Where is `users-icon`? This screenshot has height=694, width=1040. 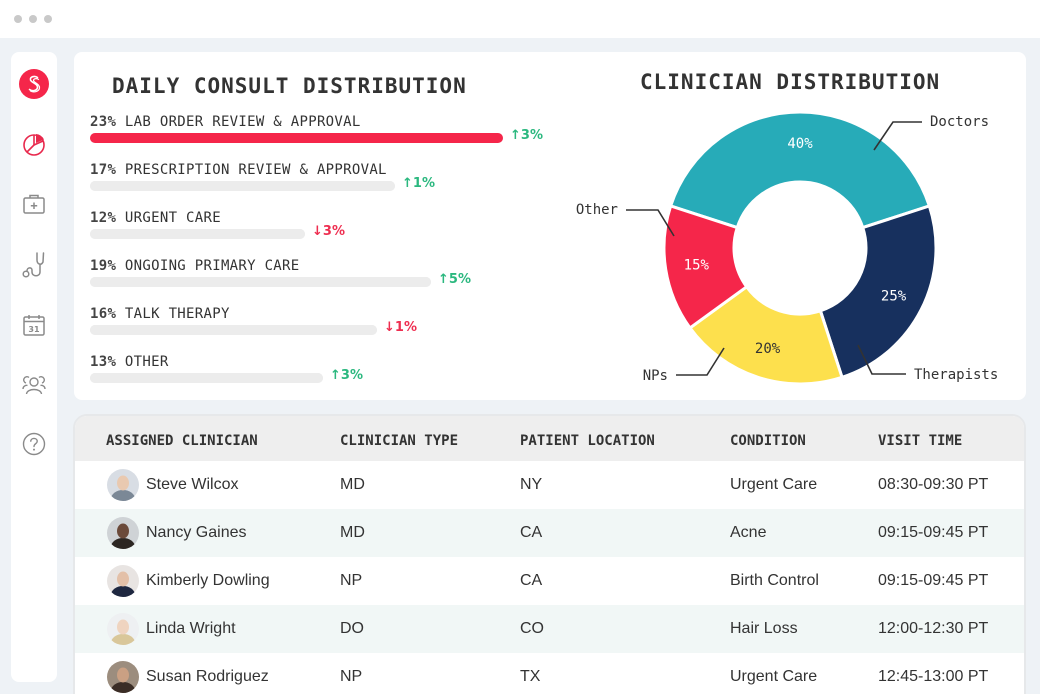 users-icon is located at coordinates (34, 385).